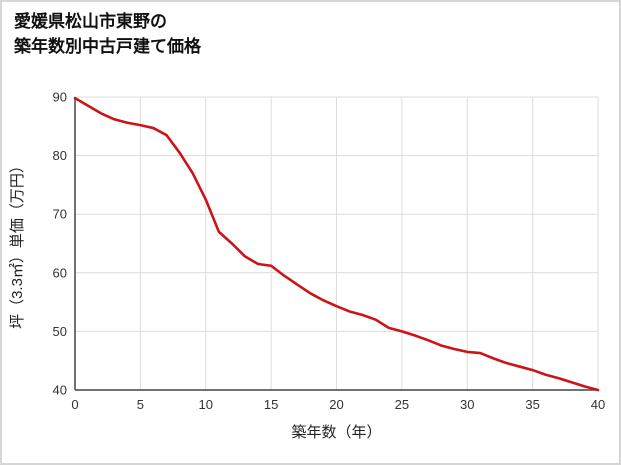  What do you see at coordinates (60, 155) in the screenshot?
I see `y-tick-label: 80` at bounding box center [60, 155].